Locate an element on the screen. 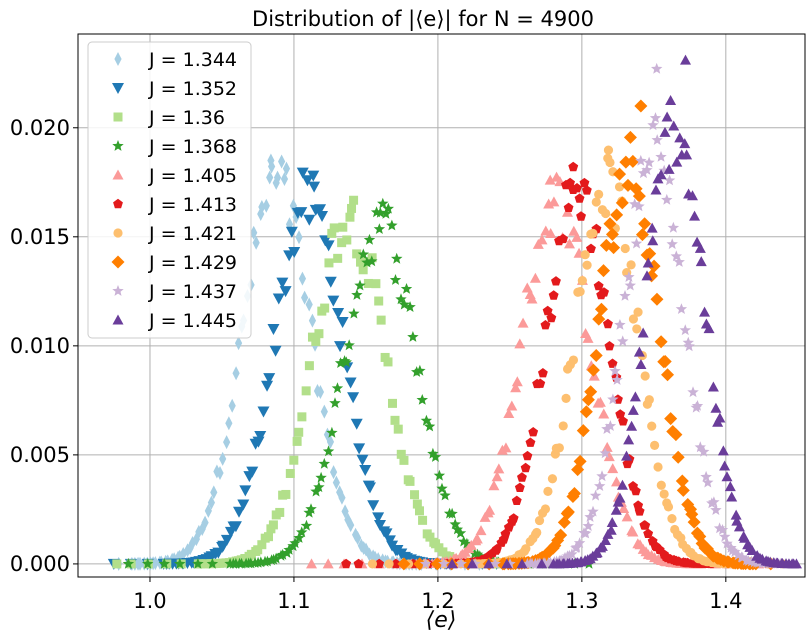  legend-label: J = 1.445 is located at coordinates (192, 321).